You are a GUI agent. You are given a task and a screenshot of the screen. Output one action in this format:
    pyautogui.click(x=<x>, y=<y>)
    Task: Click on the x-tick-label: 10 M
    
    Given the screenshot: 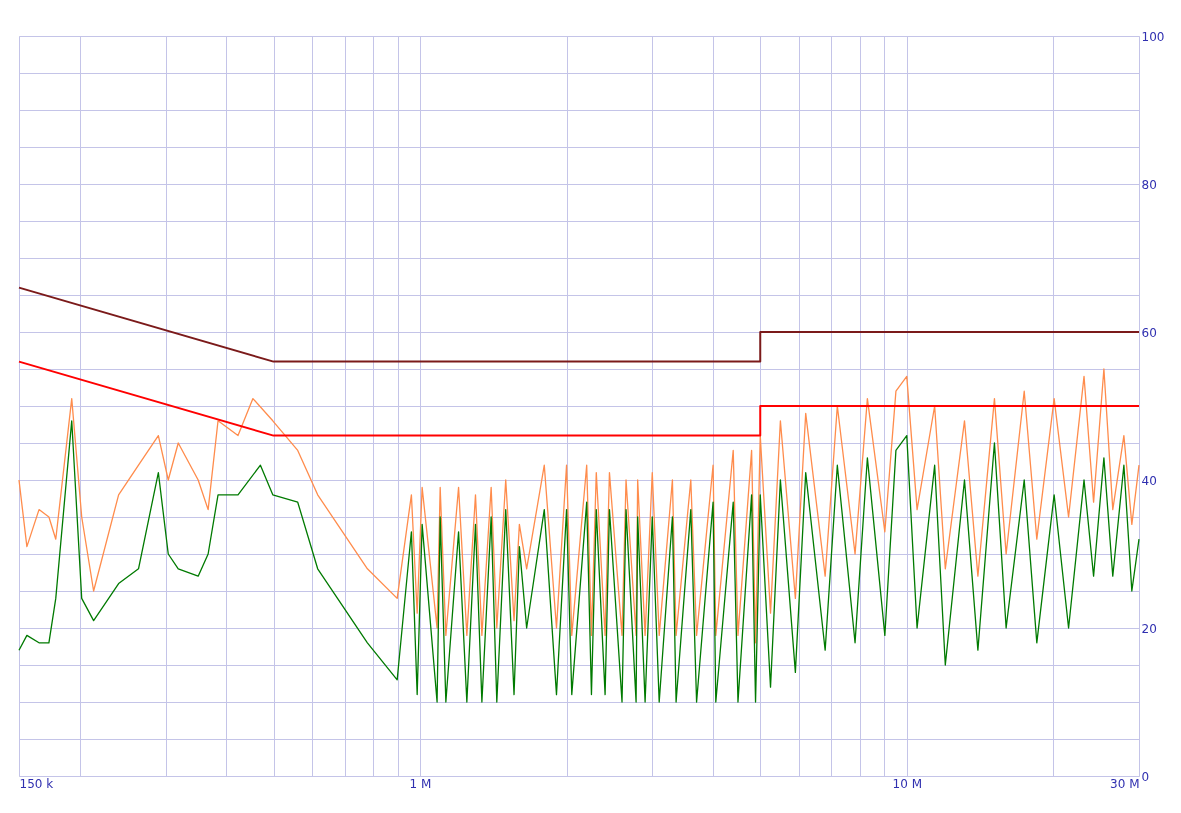 What is the action you would take?
    pyautogui.click(x=907, y=783)
    